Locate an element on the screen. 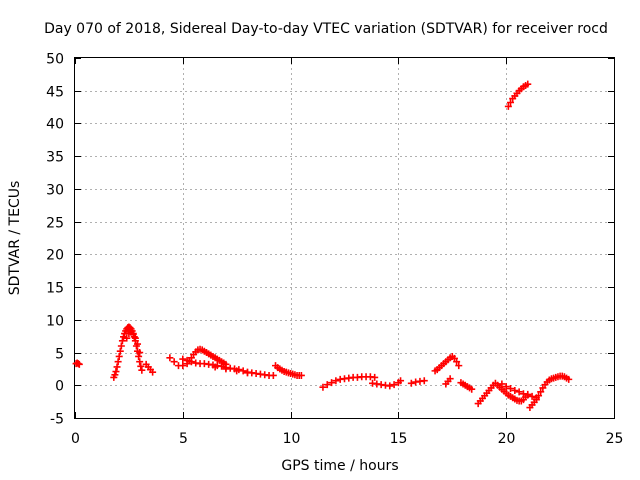 The height and width of the screenshot is (480, 640). y-tick-label: 25 is located at coordinates (55, 224).